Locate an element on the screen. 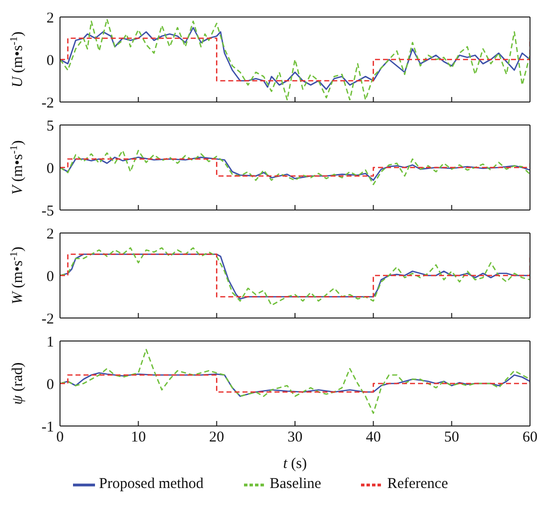 The width and height of the screenshot is (547, 523). x-tick-label: 40 is located at coordinates (373, 438).